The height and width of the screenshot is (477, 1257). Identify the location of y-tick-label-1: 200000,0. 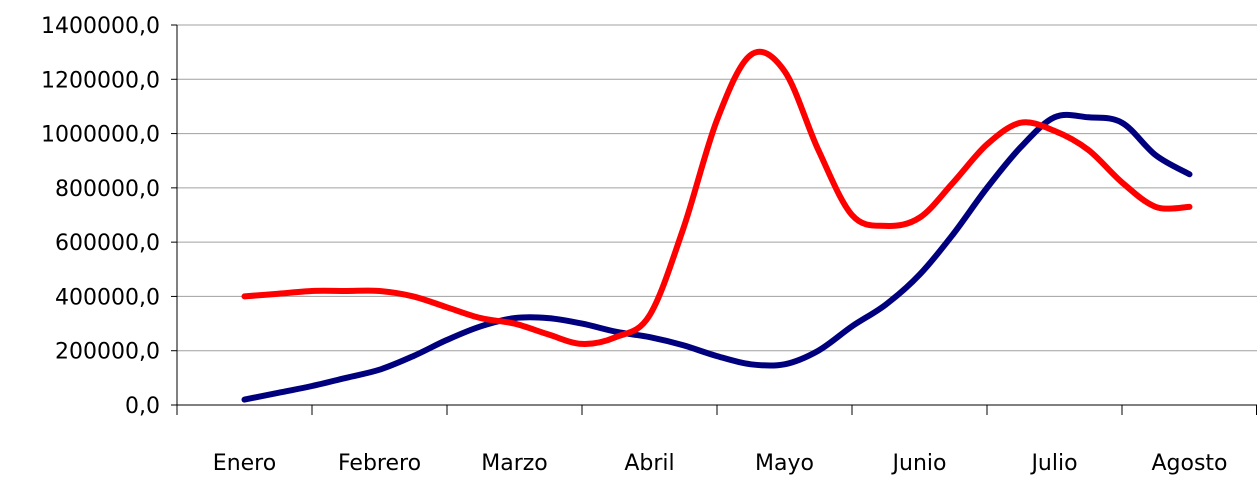
(107, 352).